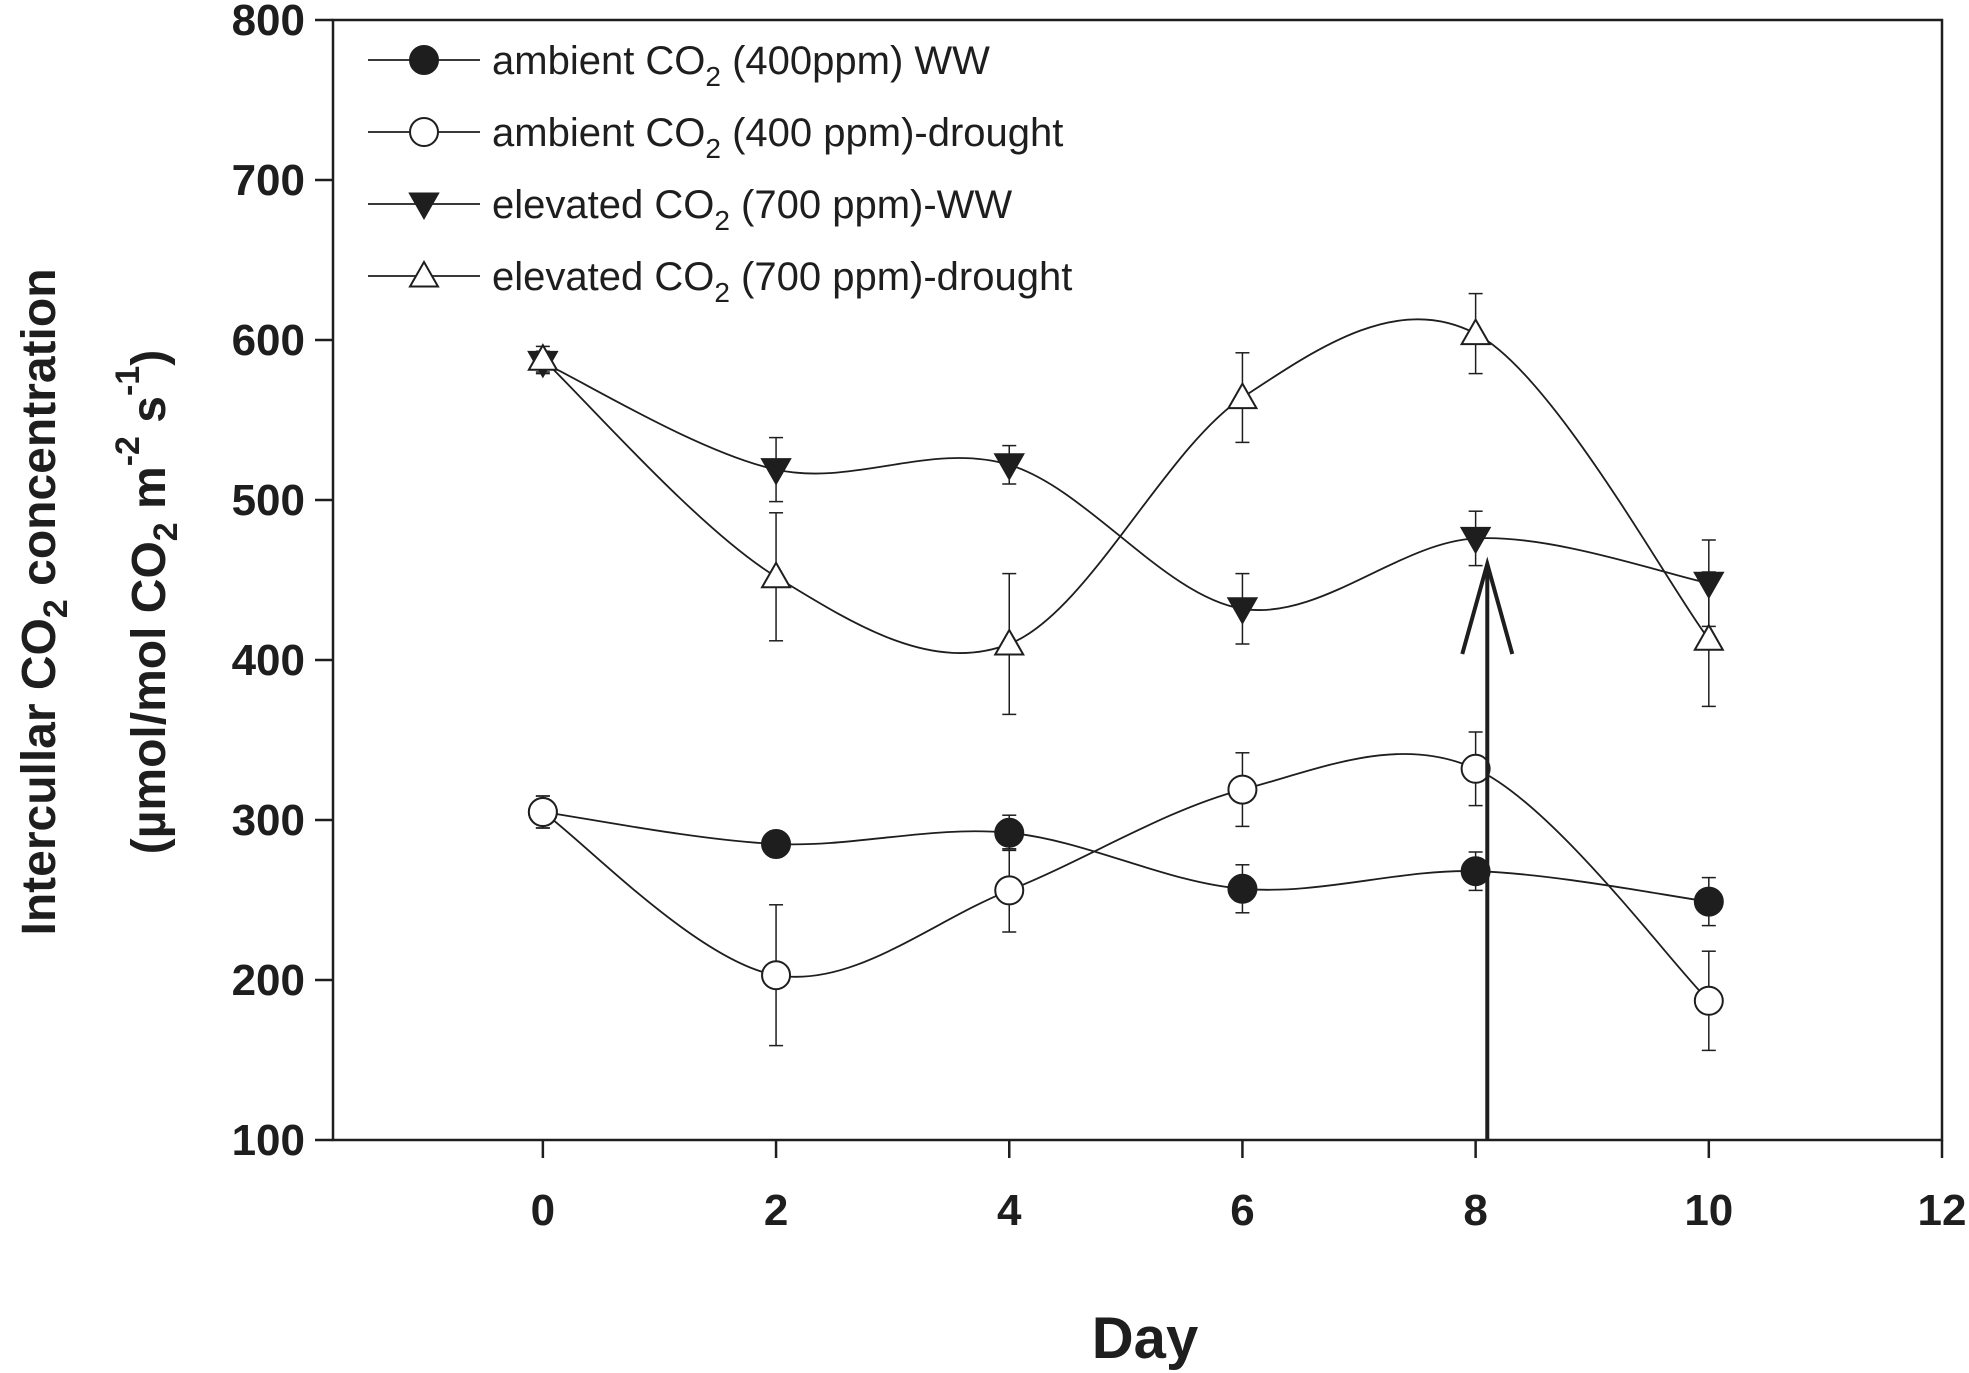  Describe the element at coordinates (39, 776) in the screenshot. I see `y-title-l1-a: Intercullar CO` at that location.